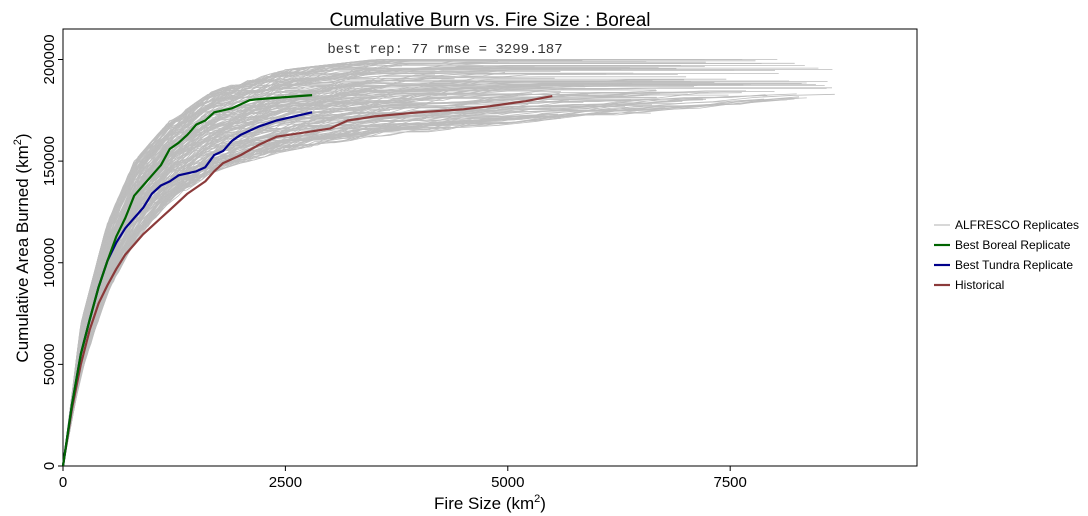  I want to click on legend-item-historical: Historical, so click(969, 285).